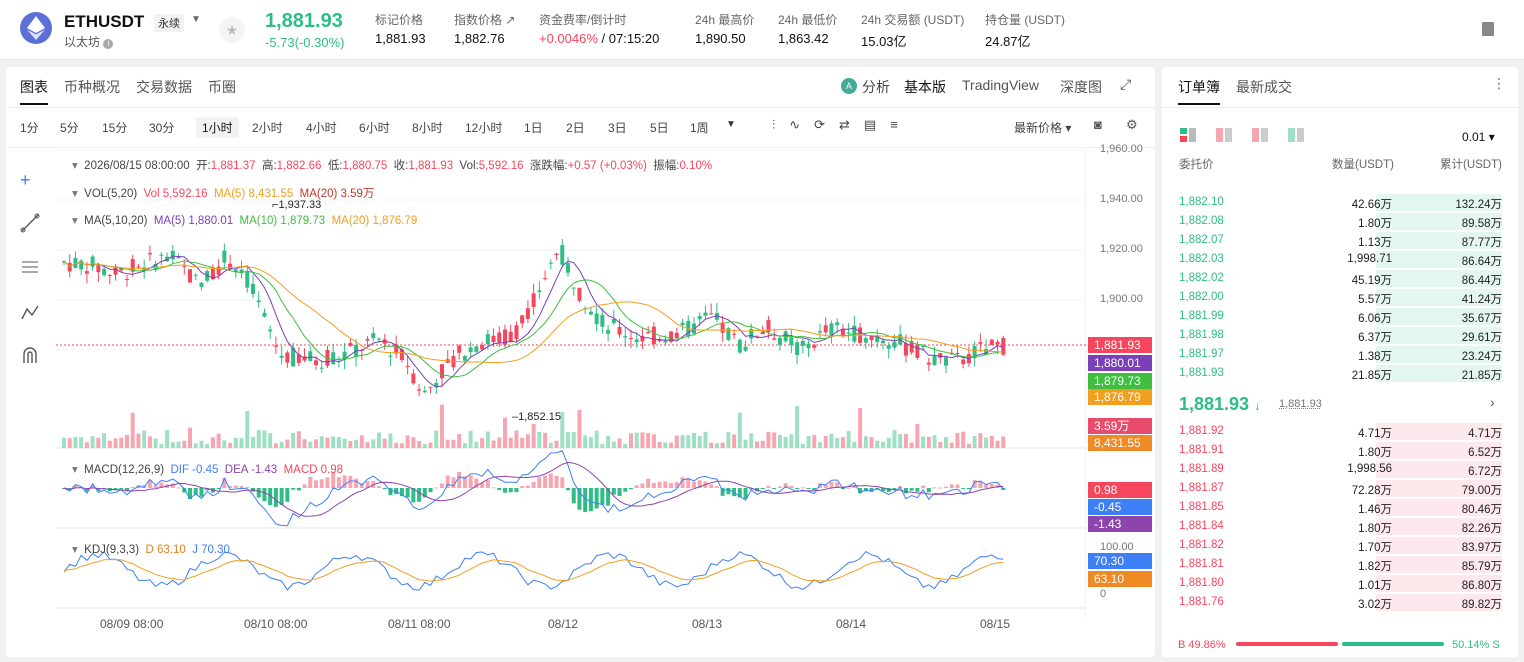  Describe the element at coordinates (659, 128) in the screenshot. I see `interval-13: 5日` at that location.